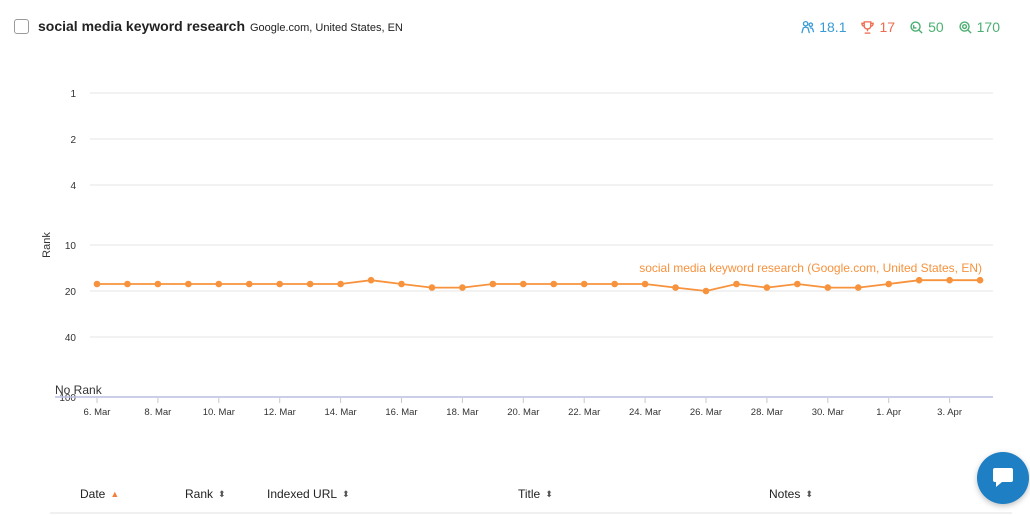 Image resolution: width=1030 pixels, height=515 pixels. What do you see at coordinates (73, 186) in the screenshot?
I see `y-tick-label: 4` at bounding box center [73, 186].